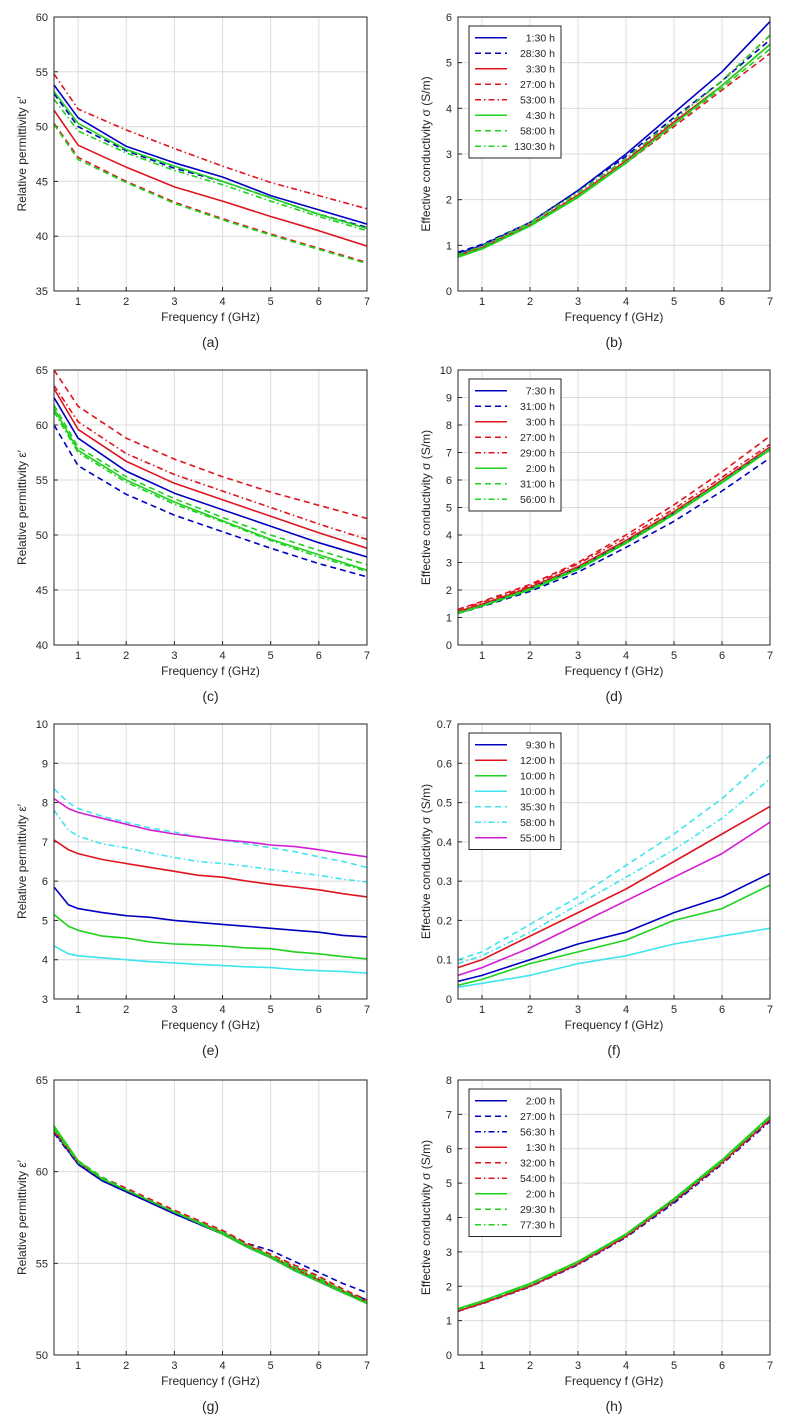 This screenshot has height=1424, width=789. I want to click on y-tick-label: 5, so click(449, 1184).